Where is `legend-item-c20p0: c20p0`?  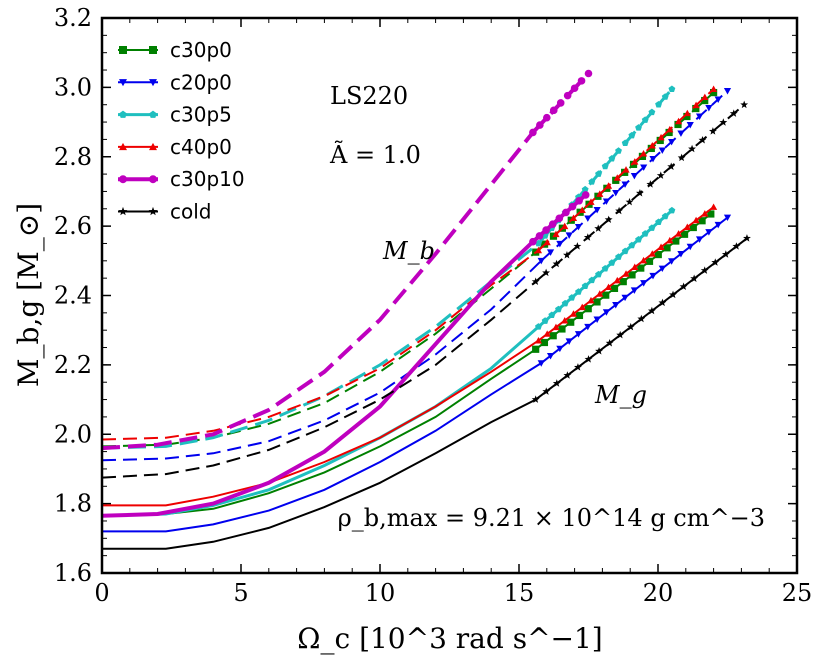
legend-item-c20p0: c20p0 is located at coordinates (175, 82).